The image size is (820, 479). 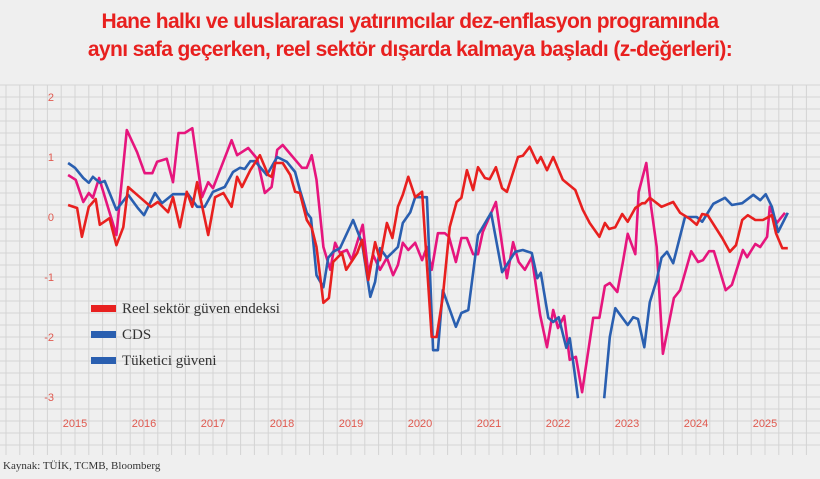 What do you see at coordinates (136, 335) in the screenshot?
I see `legend-label: CDS` at bounding box center [136, 335].